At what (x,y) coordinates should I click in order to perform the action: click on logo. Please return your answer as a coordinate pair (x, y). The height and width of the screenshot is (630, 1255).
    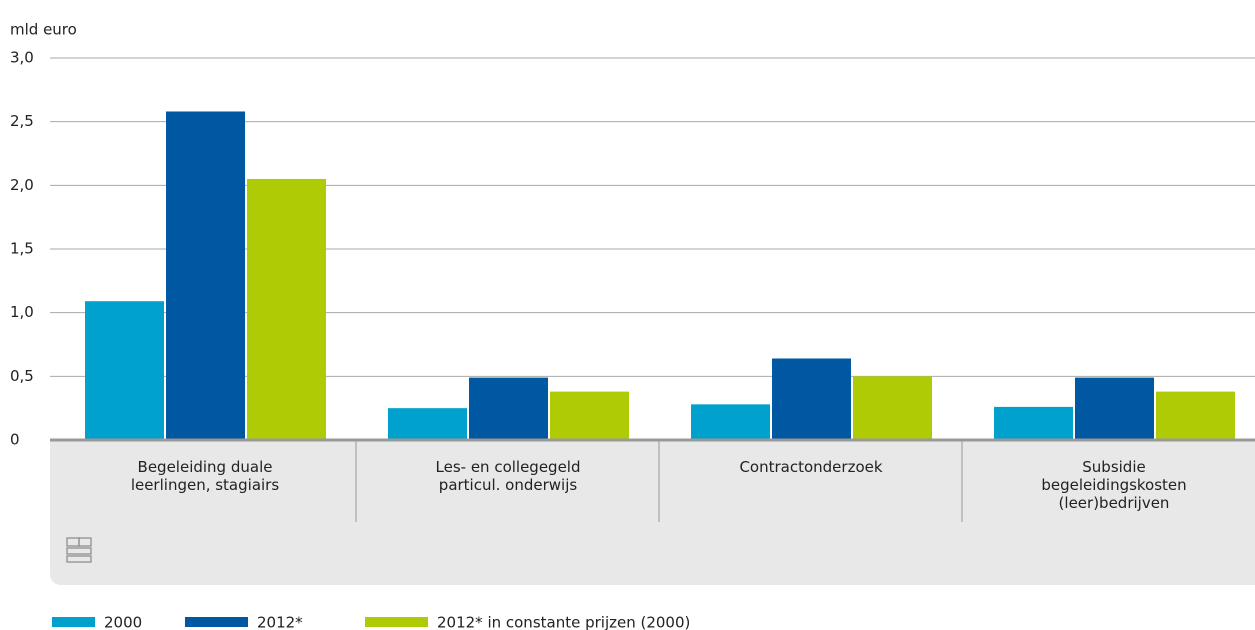
    Looking at the image, I should click on (79, 550).